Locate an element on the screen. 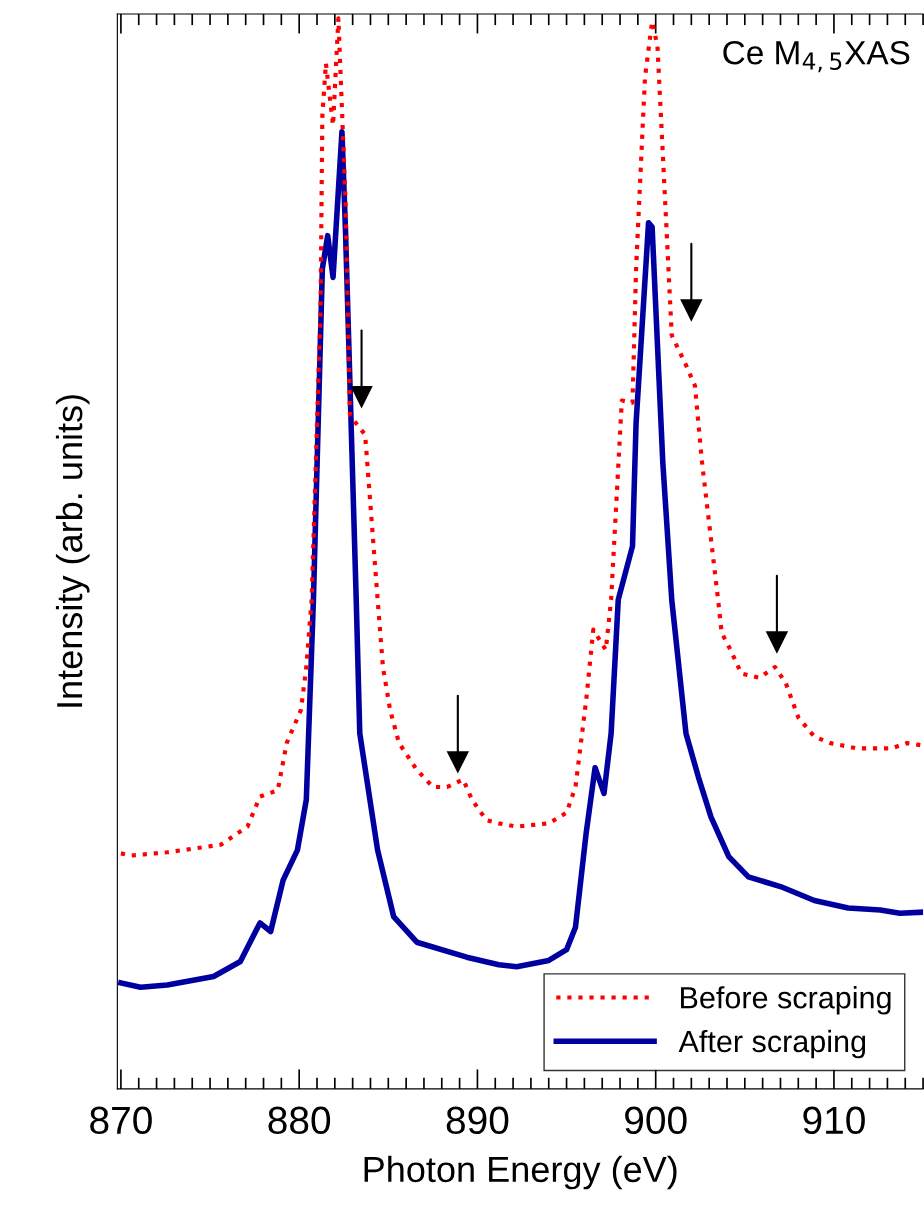  x-tick-label: 870 is located at coordinates (121, 1120).